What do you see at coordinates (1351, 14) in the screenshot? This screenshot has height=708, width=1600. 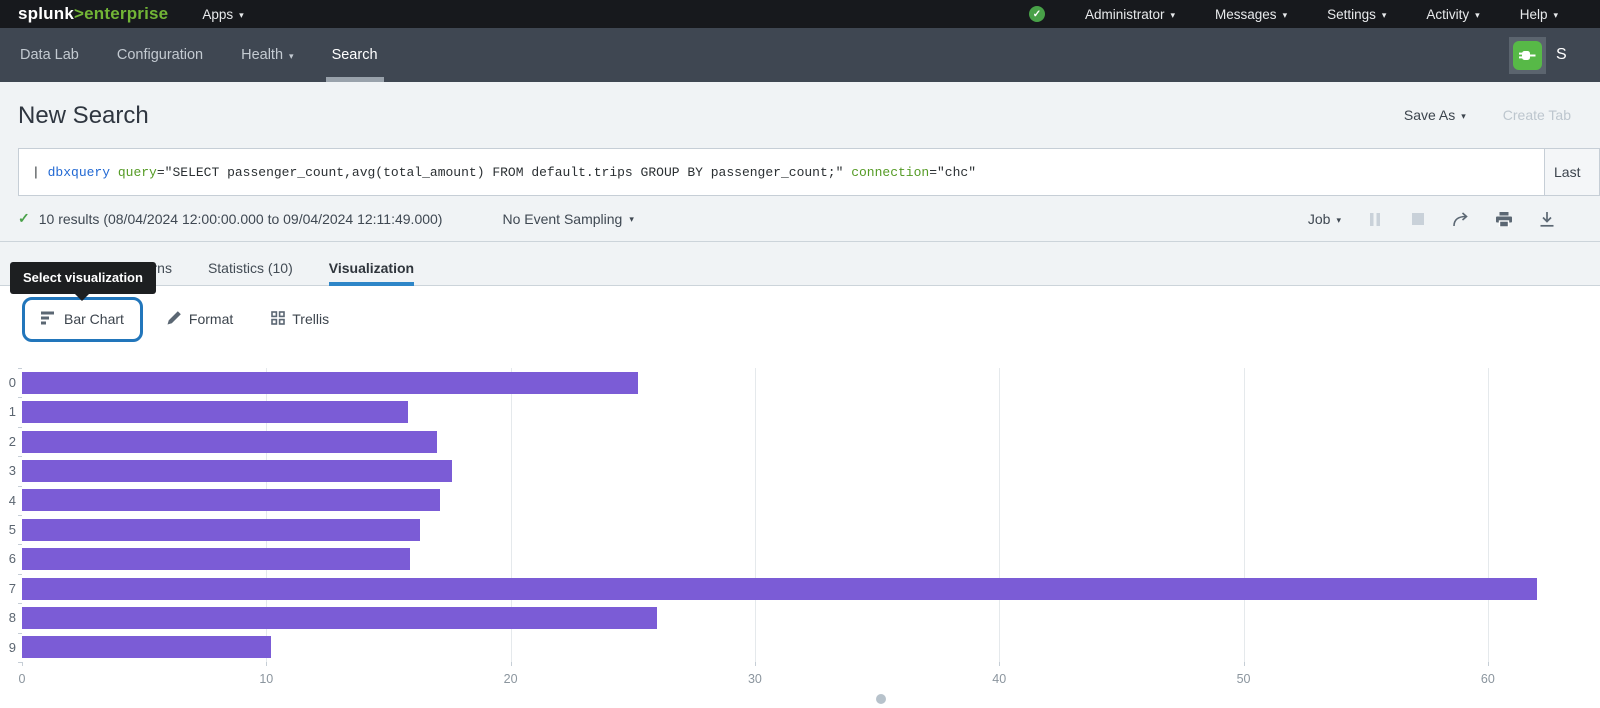 I see `menu-label: Settings` at bounding box center [1351, 14].